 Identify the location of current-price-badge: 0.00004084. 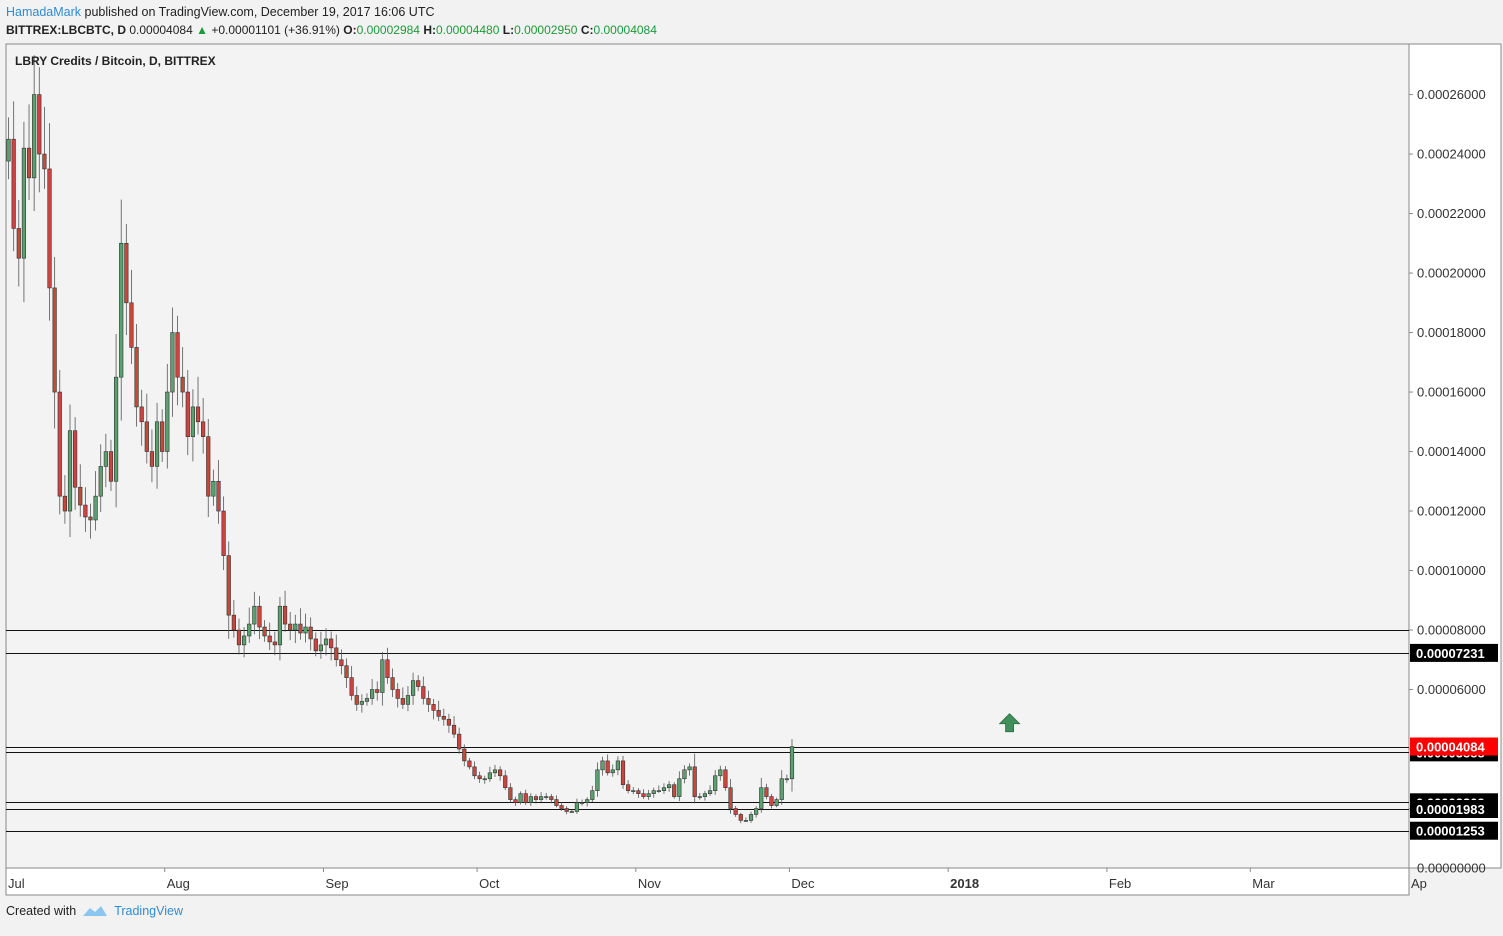
(1454, 746).